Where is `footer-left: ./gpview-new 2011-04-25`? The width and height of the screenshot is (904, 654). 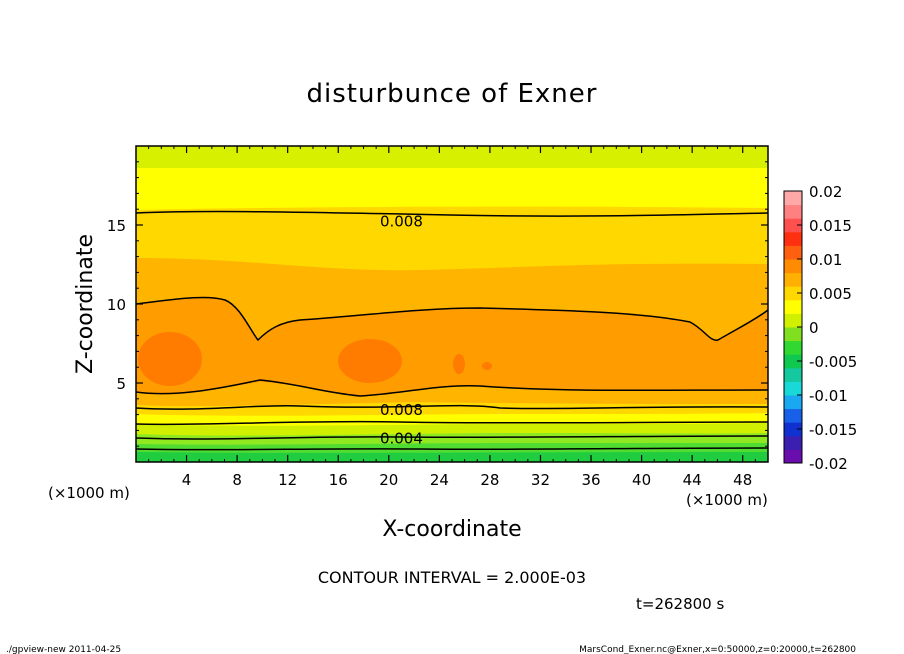 footer-left: ./gpview-new 2011-04-25 is located at coordinates (63, 649).